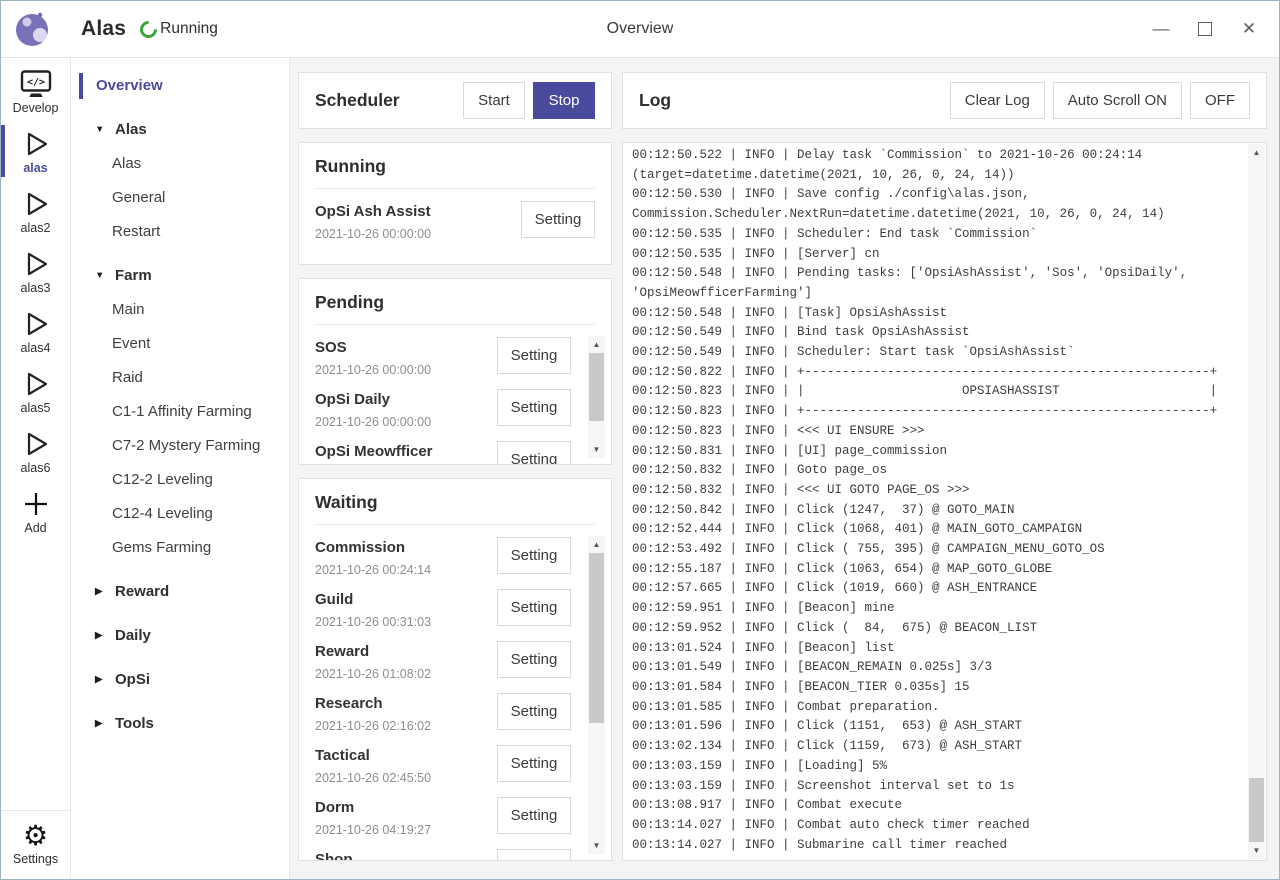 This screenshot has height=880, width=1280. What do you see at coordinates (455, 172) in the screenshot?
I see `running-title: Running` at bounding box center [455, 172].